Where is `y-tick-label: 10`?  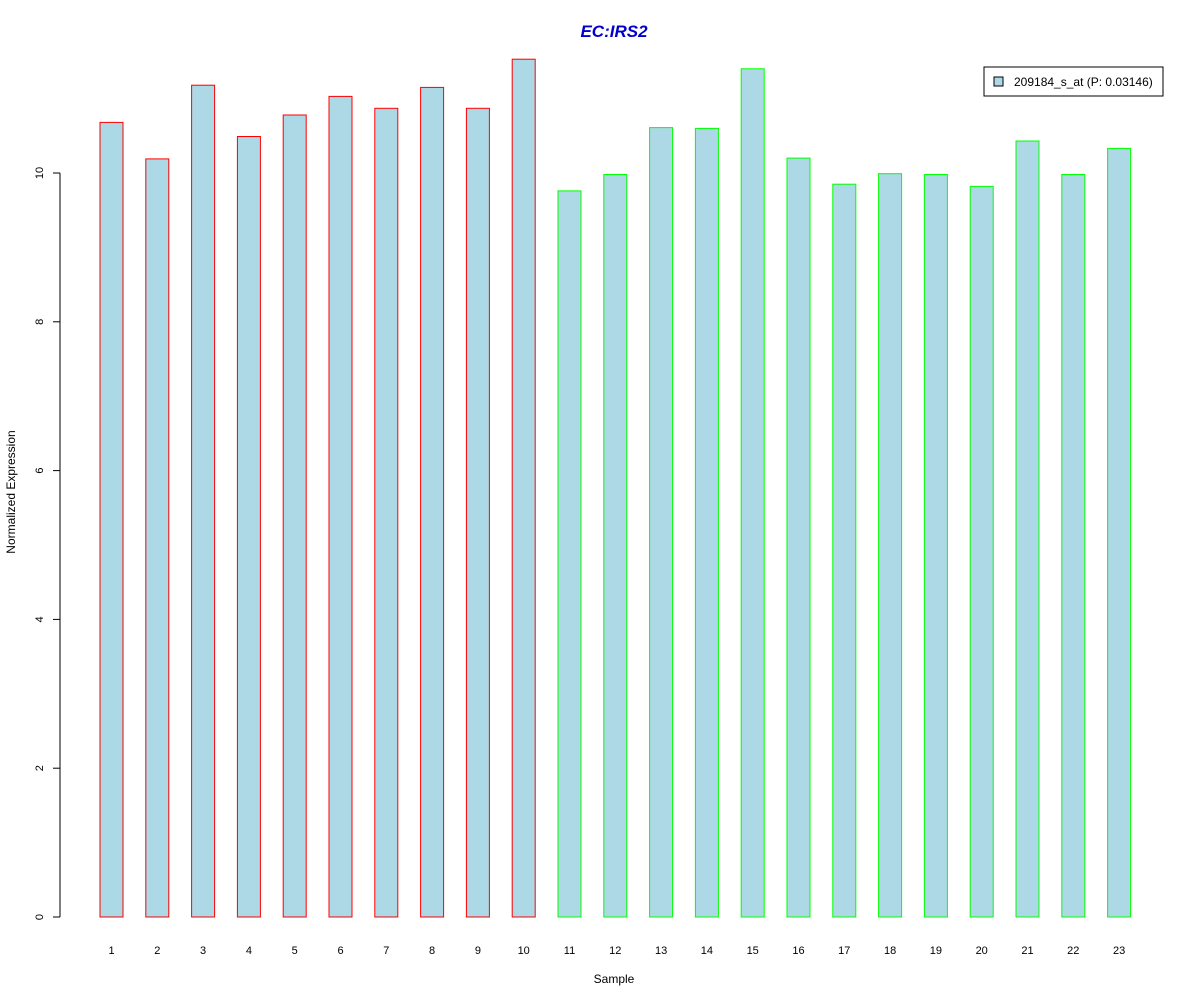 y-tick-label: 10 is located at coordinates (40, 173).